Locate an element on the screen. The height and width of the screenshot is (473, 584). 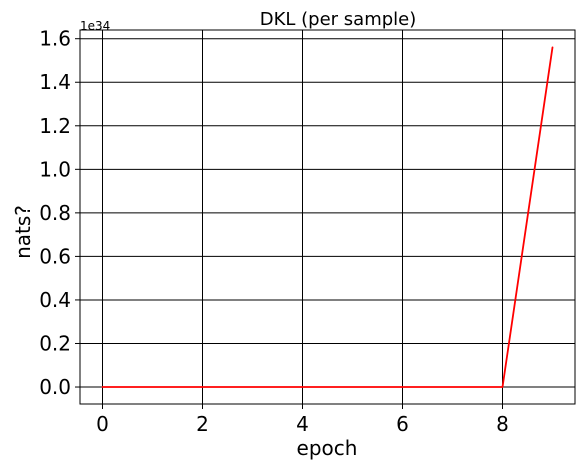
y-tick-label: 1.2 is located at coordinates (55, 126).